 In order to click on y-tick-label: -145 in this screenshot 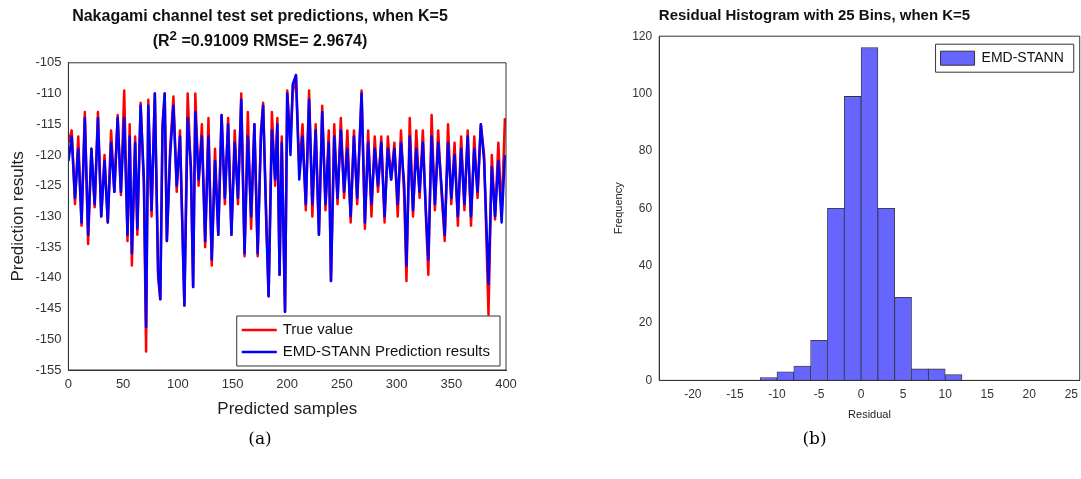, I will do `click(48, 308)`.